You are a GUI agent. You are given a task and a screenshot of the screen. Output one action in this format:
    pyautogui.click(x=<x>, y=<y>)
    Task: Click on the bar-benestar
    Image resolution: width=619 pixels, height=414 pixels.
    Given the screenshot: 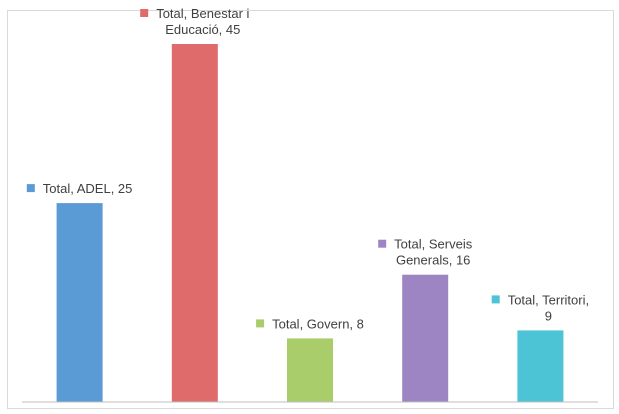 What is the action you would take?
    pyautogui.click(x=194, y=223)
    